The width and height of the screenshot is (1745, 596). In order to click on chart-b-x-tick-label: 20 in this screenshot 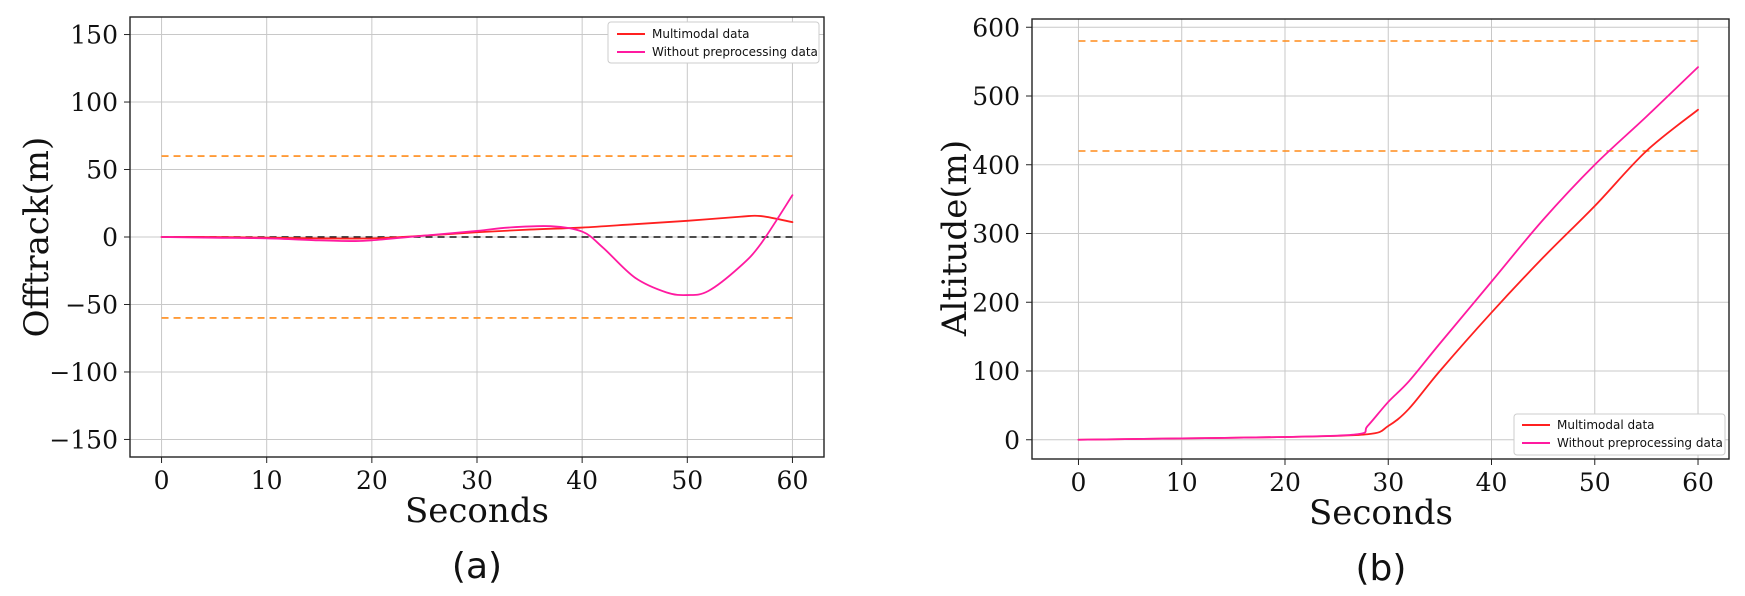, I will do `click(1285, 482)`.